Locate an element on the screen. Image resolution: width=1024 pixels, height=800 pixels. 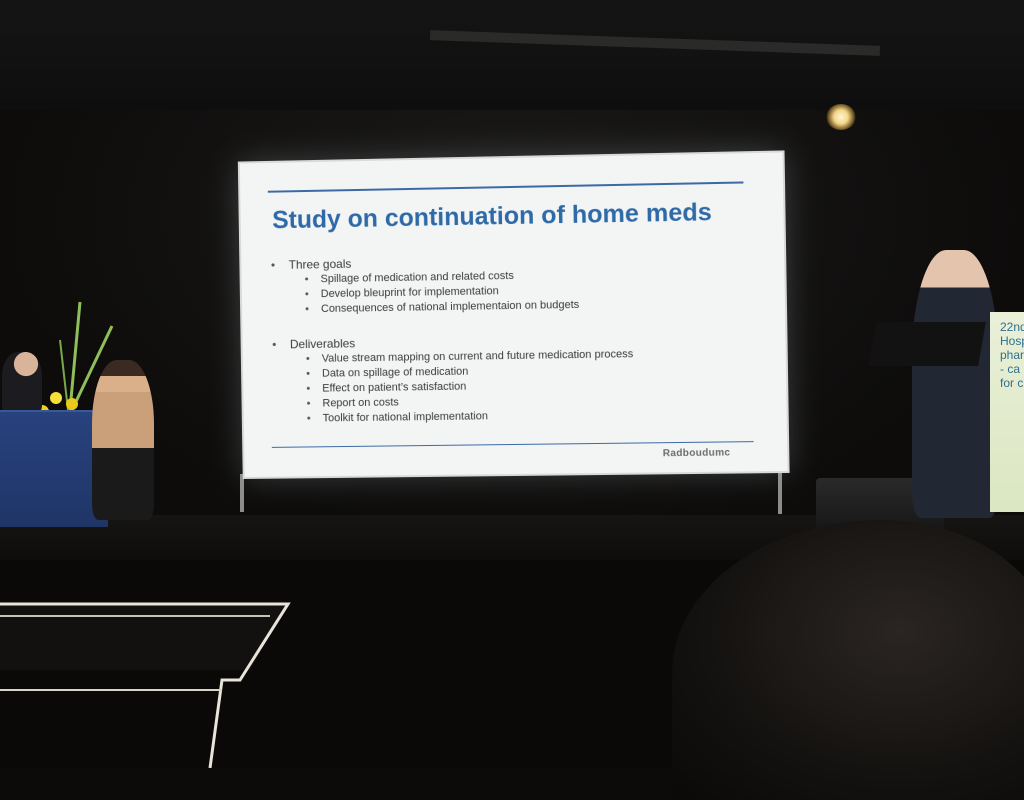
lectern-stand is located at coordinates (927, 344).